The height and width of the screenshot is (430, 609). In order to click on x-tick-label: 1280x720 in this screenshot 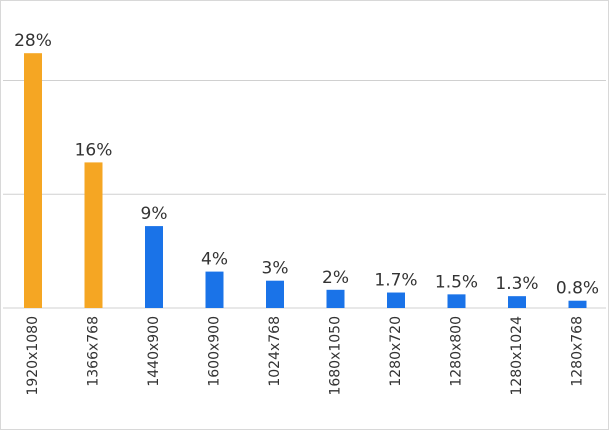, I will do `click(396, 351)`.